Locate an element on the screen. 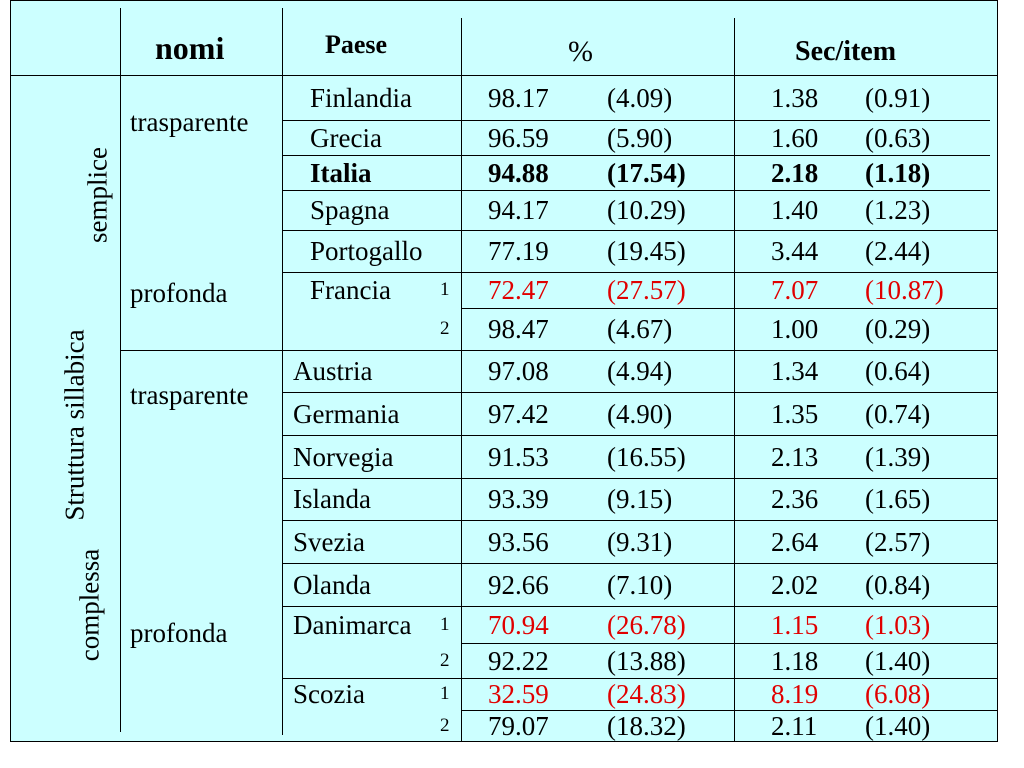  cell-pct: 94.17 is located at coordinates (518, 210).